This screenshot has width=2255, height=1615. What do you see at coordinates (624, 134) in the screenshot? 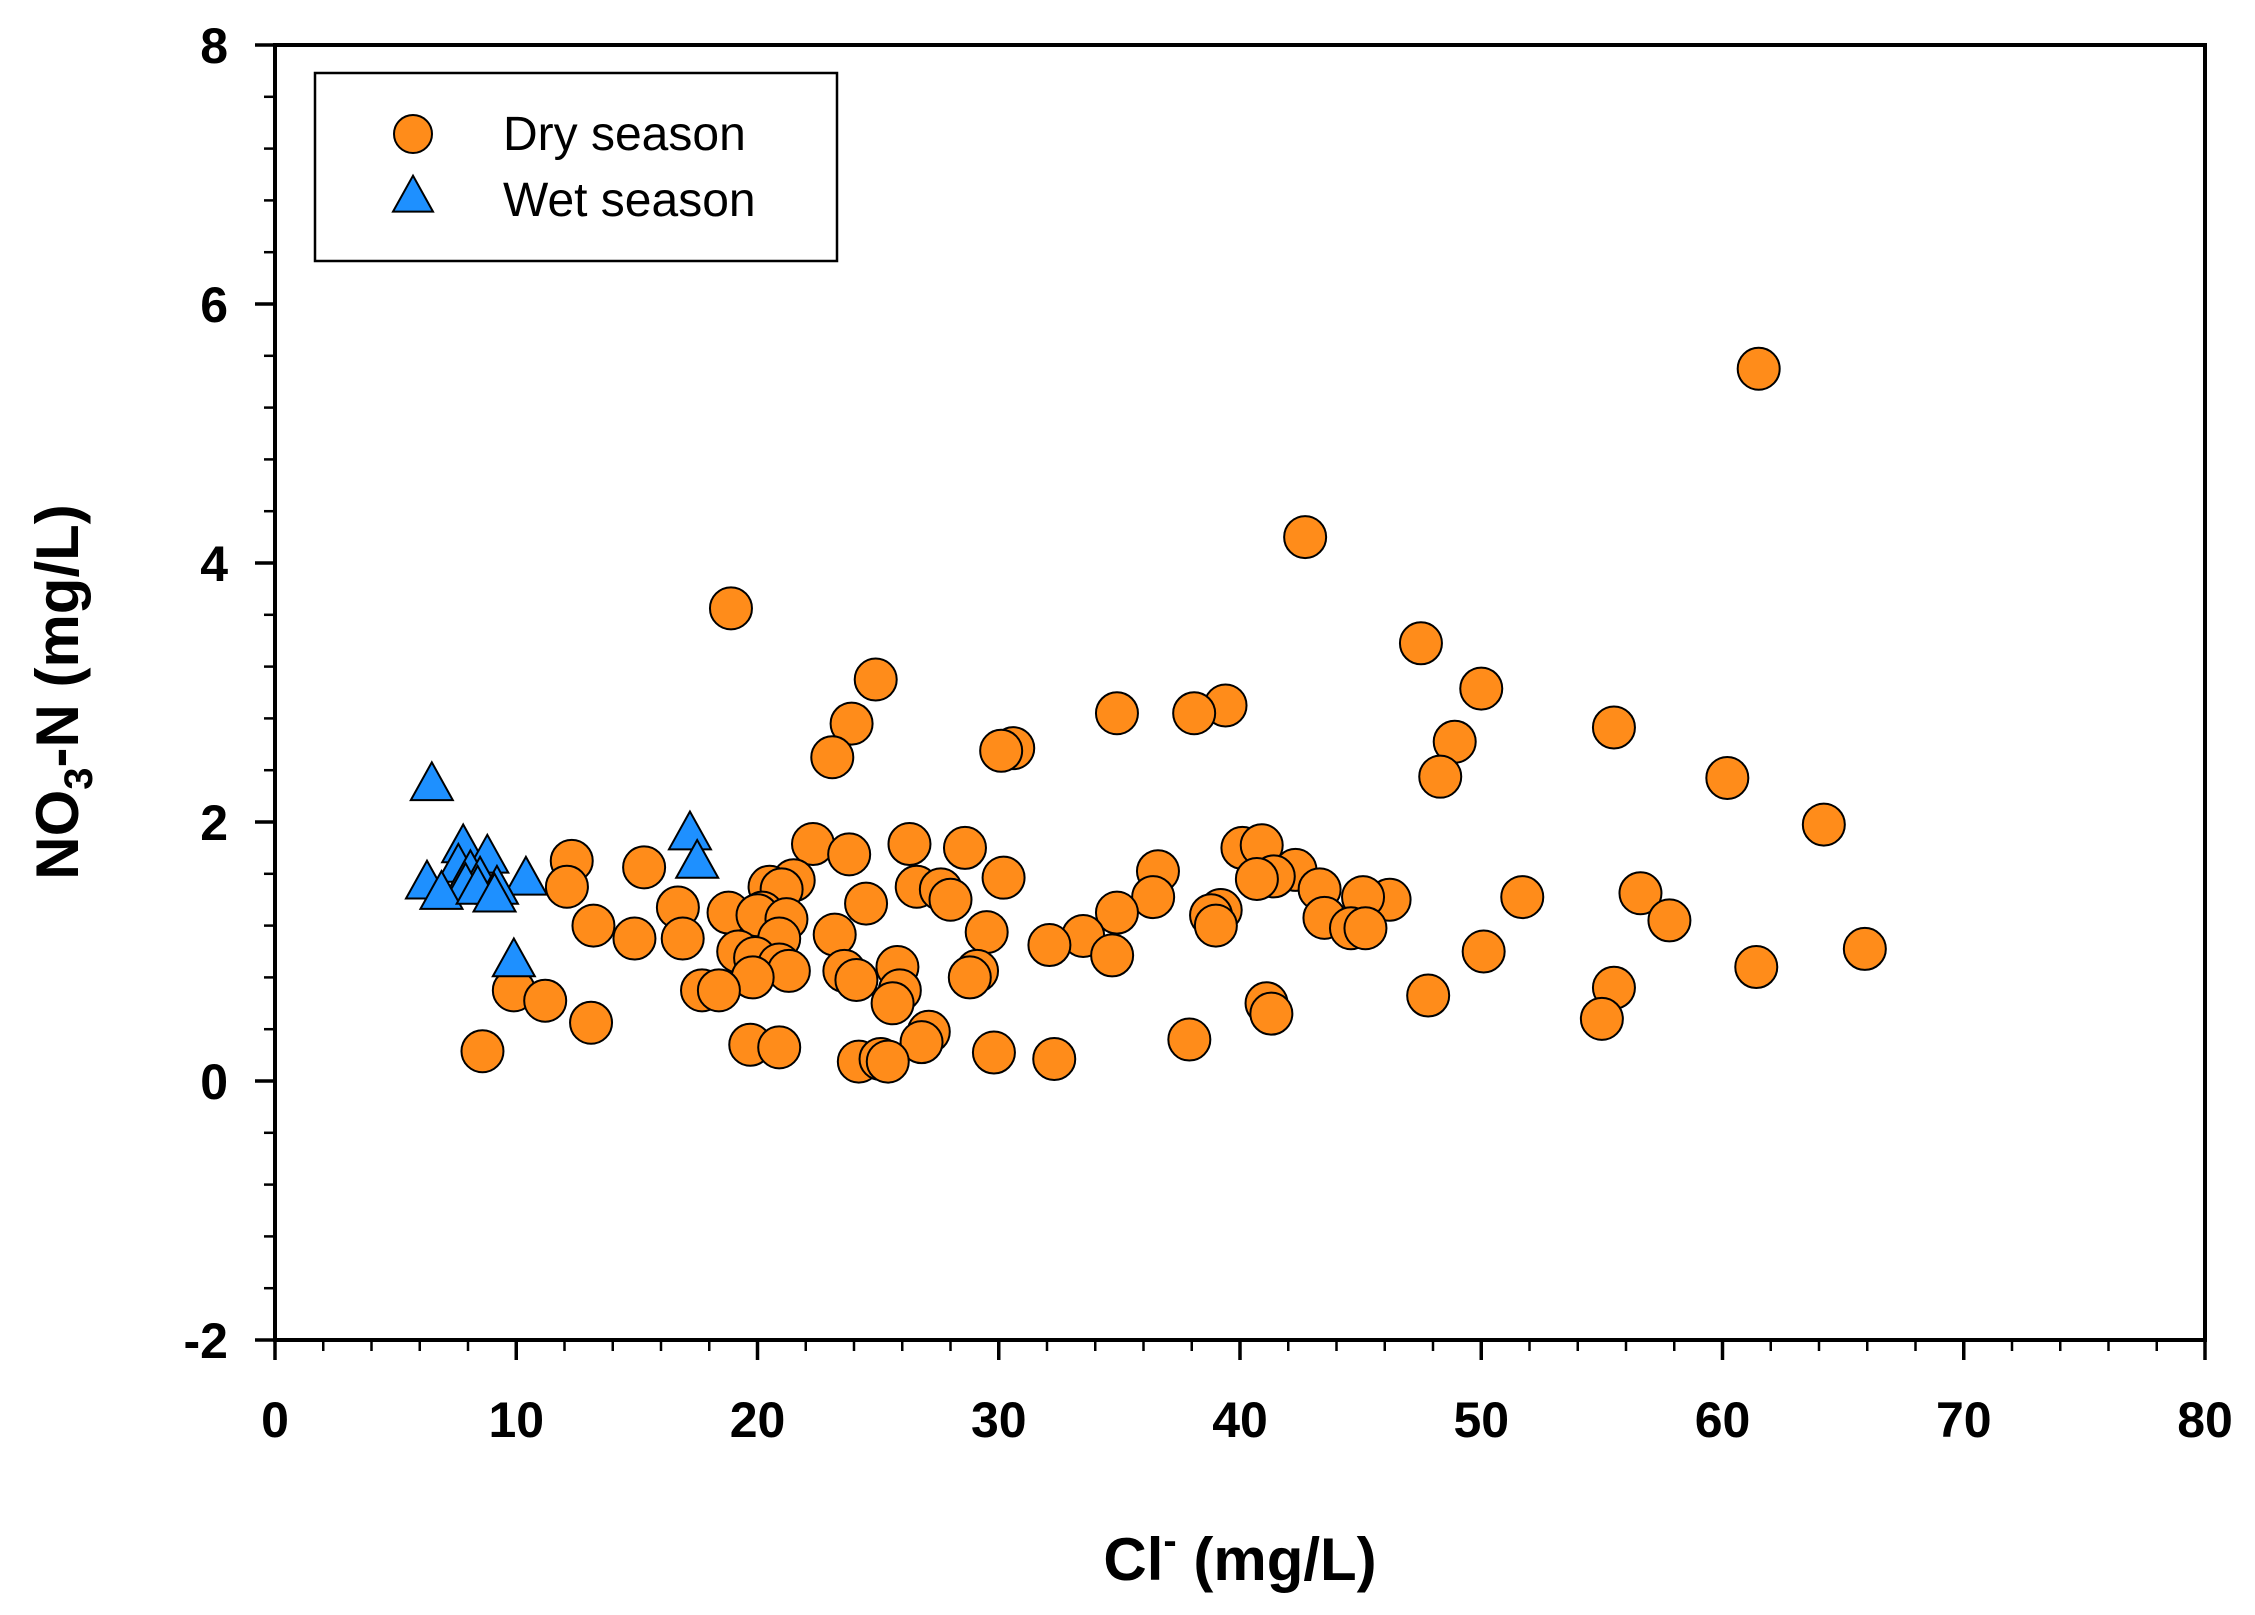
I see `legend-label-dry-season: Dry season` at bounding box center [624, 134].